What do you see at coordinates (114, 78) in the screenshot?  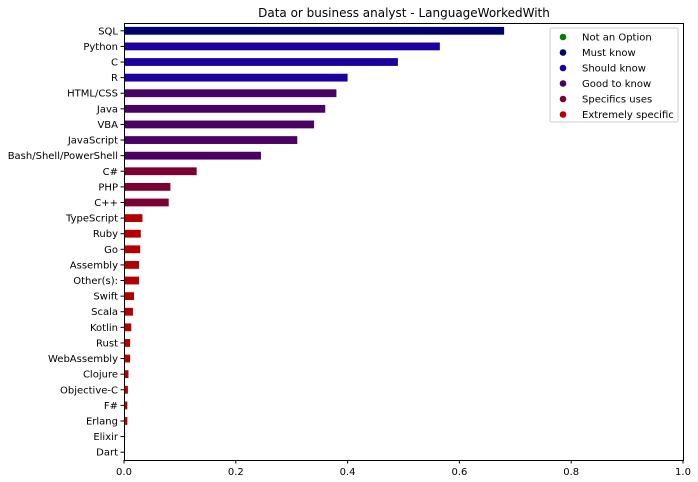 I see `category-label: R` at bounding box center [114, 78].